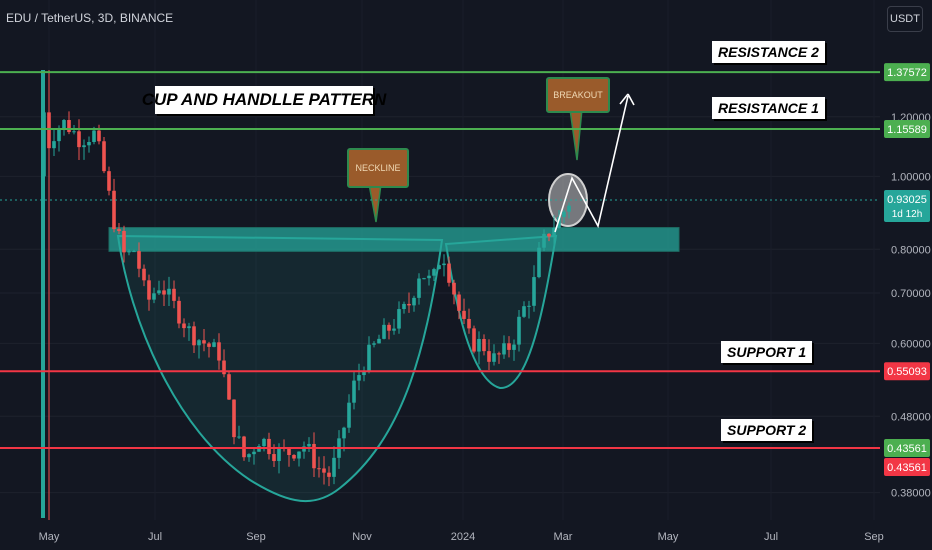  I want to click on support-2-tag-b, so click(907, 467).